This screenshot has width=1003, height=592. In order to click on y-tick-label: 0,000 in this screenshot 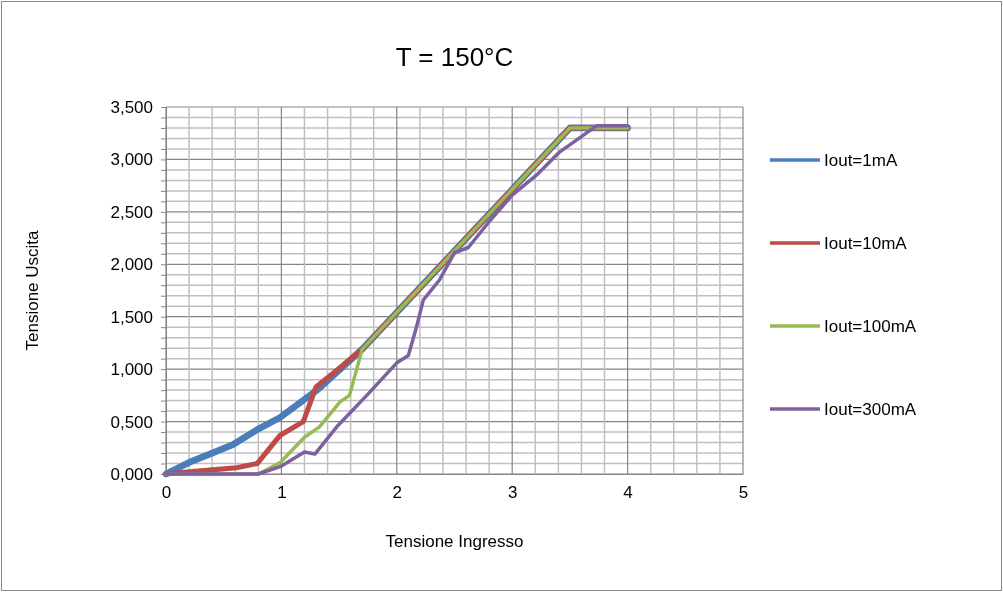, I will do `click(131, 474)`.